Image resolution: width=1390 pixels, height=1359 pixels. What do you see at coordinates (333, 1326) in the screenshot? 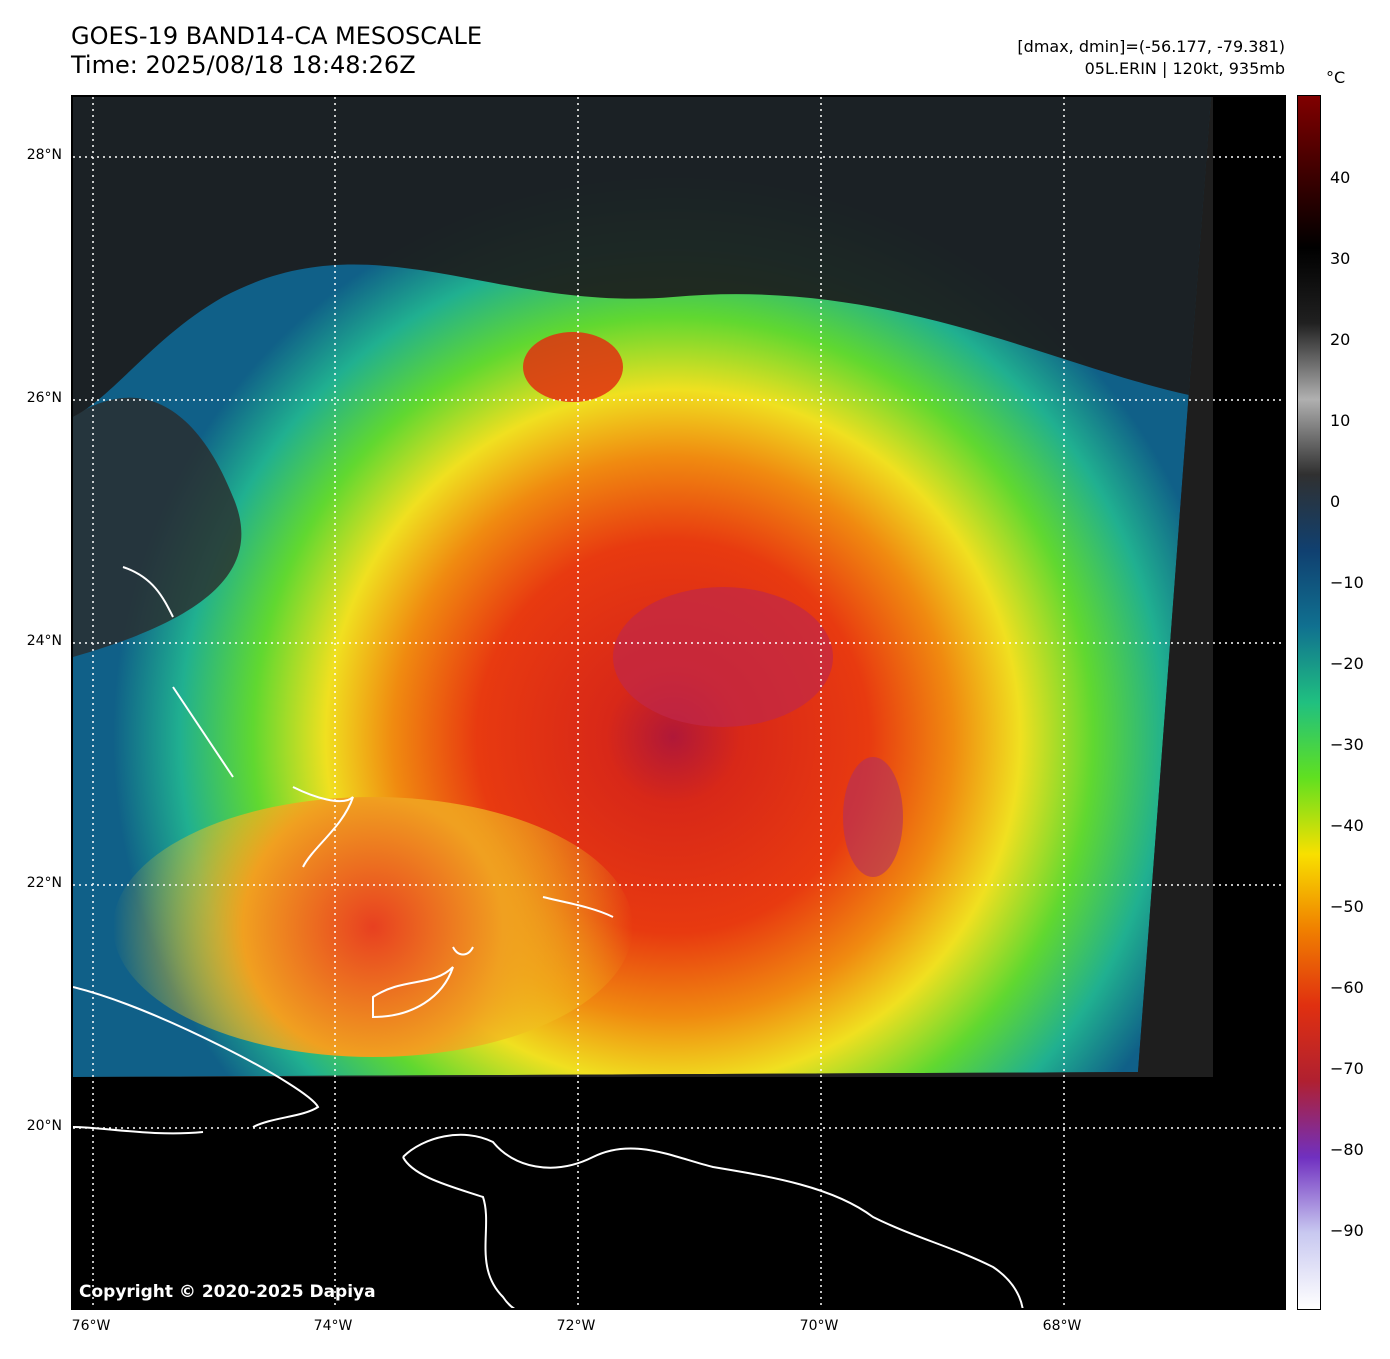
I see `lon-label-74w: 74°W` at bounding box center [333, 1326].